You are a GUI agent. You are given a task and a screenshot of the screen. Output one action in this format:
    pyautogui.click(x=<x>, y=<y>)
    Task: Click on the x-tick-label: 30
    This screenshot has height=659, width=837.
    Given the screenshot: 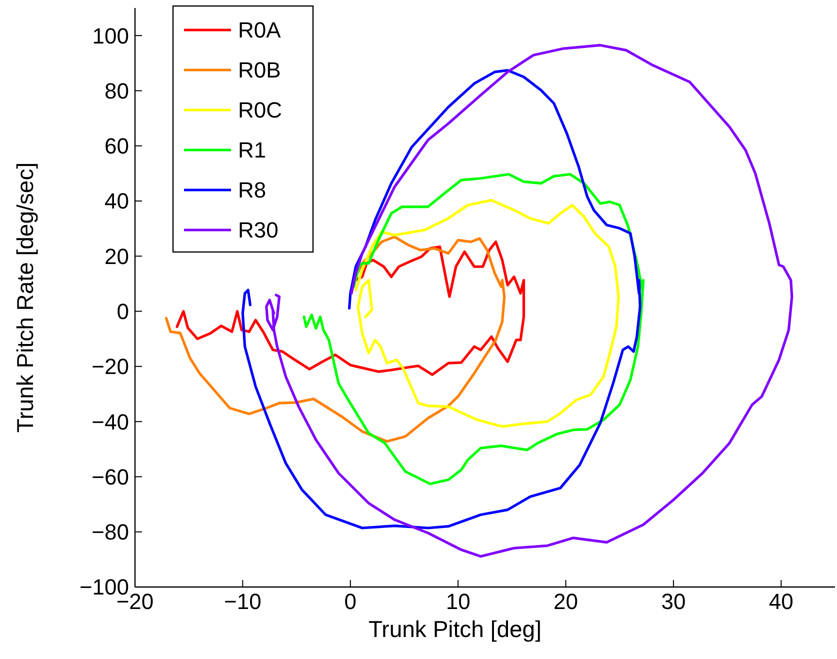 What is the action you would take?
    pyautogui.click(x=673, y=601)
    